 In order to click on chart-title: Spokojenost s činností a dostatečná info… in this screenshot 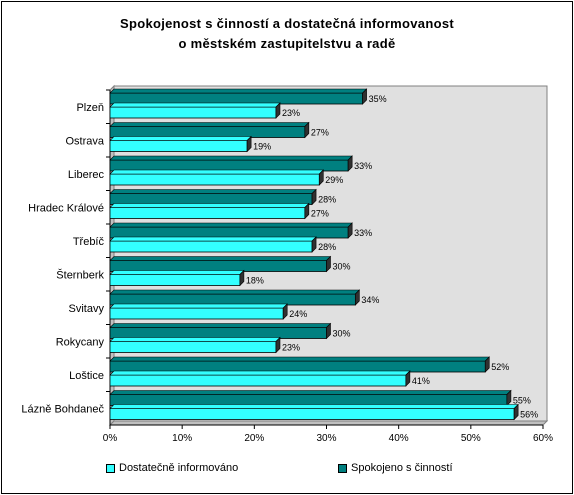, I will do `click(287, 34)`.